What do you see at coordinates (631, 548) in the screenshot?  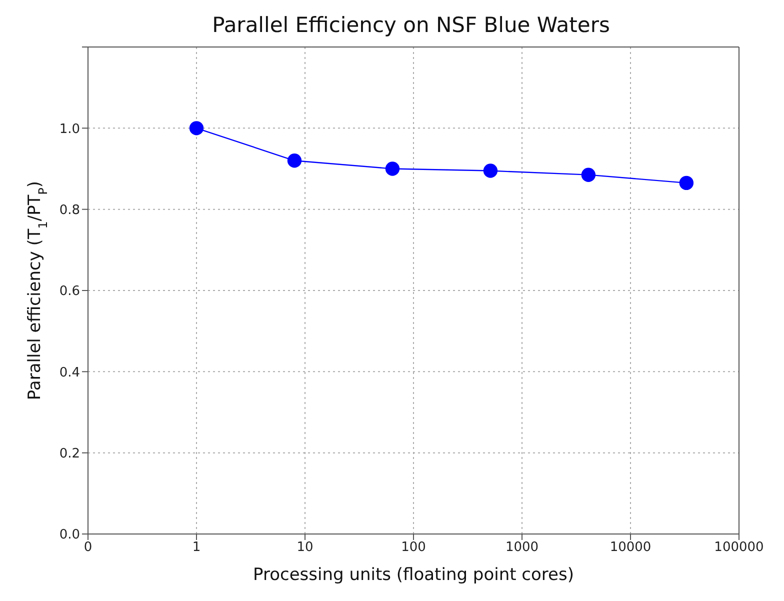 I see `x-tick-label: 10000` at bounding box center [631, 548].